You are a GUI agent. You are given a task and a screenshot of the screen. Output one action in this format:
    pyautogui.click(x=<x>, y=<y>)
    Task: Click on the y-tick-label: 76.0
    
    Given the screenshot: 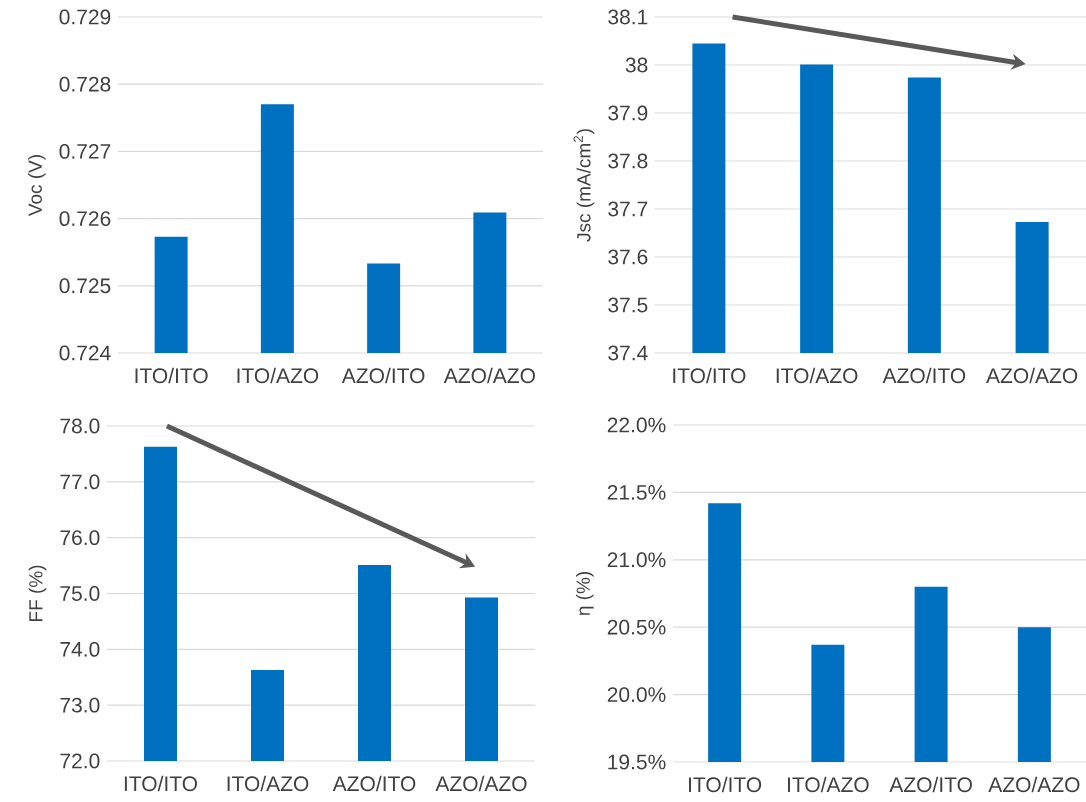 What is the action you would take?
    pyautogui.click(x=80, y=538)
    